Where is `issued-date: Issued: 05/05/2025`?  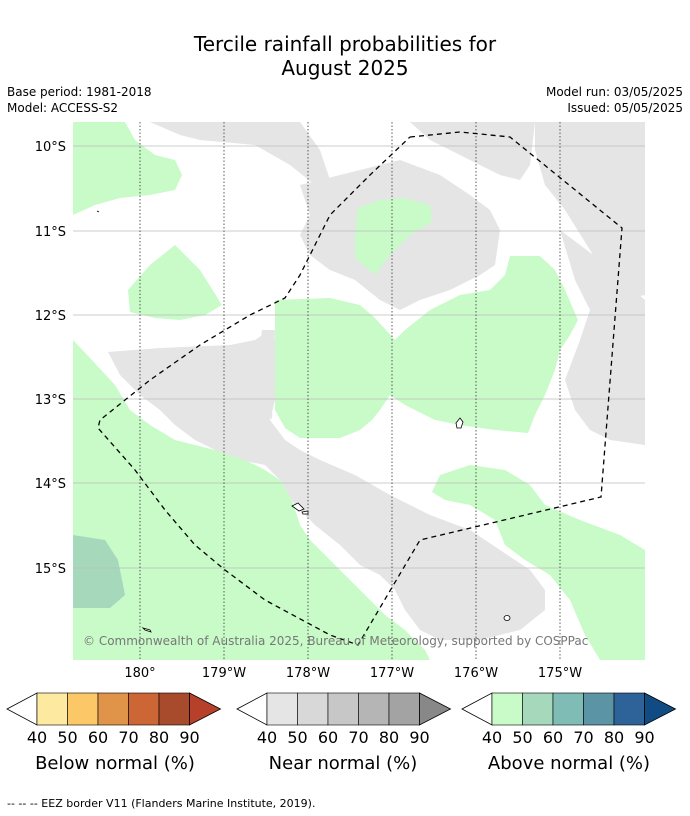 issued-date: Issued: 05/05/2025 is located at coordinates (625, 108).